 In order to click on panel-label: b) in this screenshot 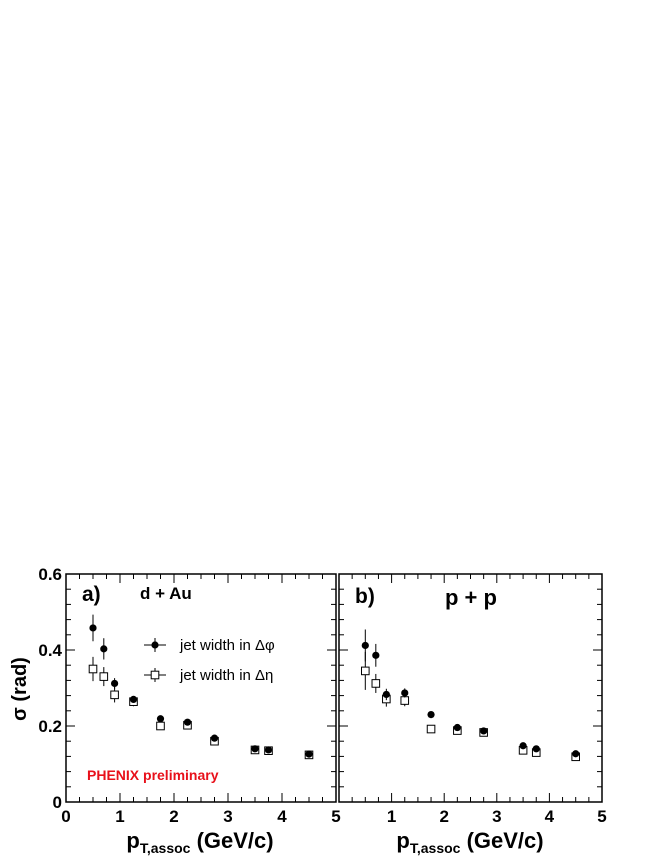, I will do `click(365, 596)`.